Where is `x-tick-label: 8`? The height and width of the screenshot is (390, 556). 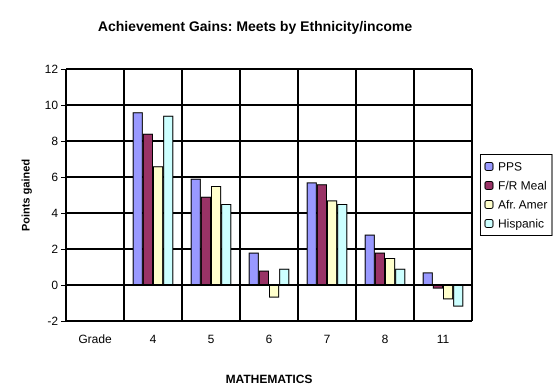
x-tick-label: 8 is located at coordinates (385, 339).